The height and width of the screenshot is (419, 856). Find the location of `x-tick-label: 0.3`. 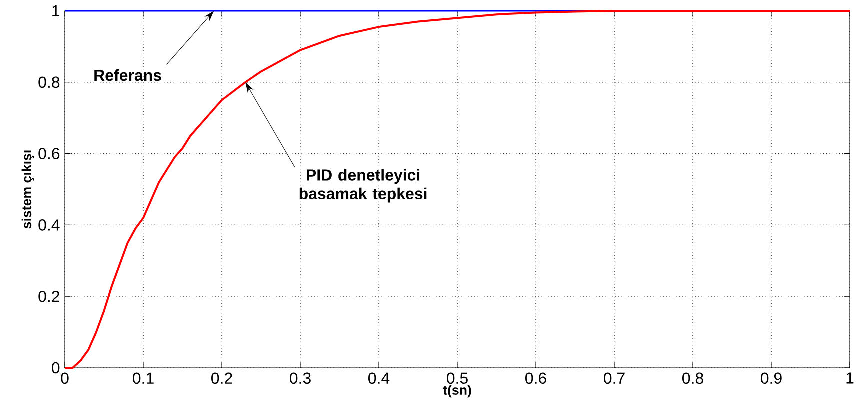

x-tick-label: 0.3 is located at coordinates (300, 378).